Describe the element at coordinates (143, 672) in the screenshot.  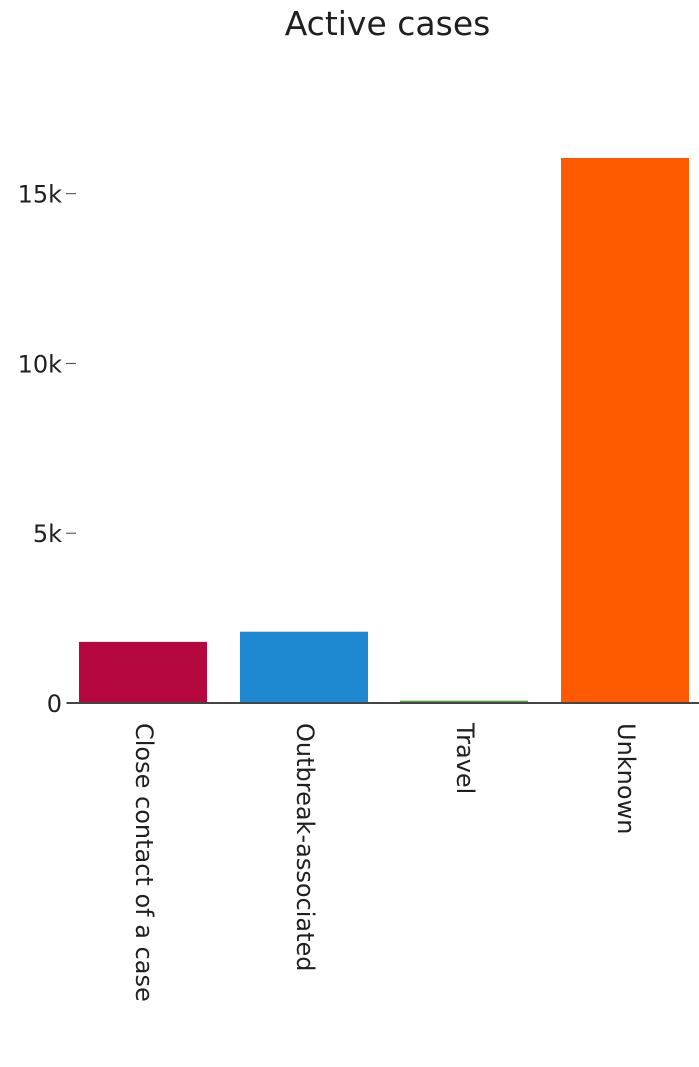
I see `bar-close-contact-of-a-case` at that location.